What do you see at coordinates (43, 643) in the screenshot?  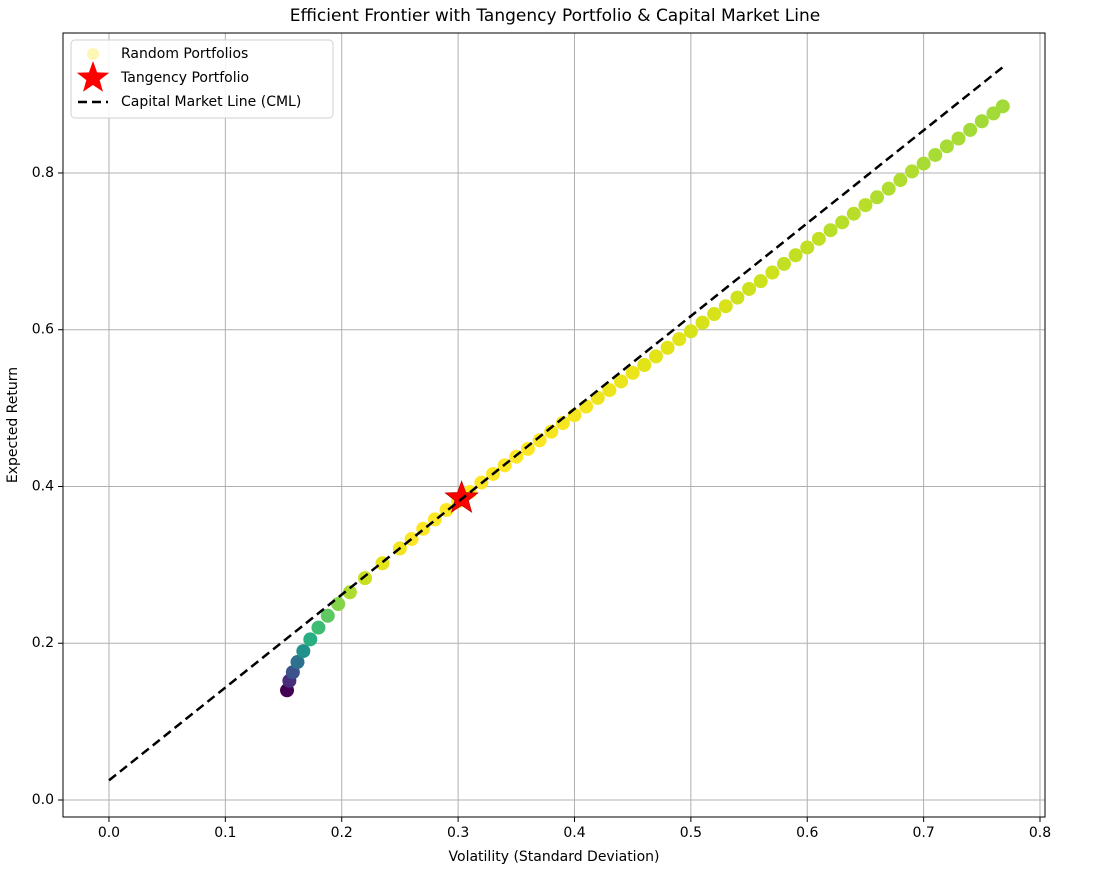 I see `y-tick-label: 0.2` at bounding box center [43, 643].